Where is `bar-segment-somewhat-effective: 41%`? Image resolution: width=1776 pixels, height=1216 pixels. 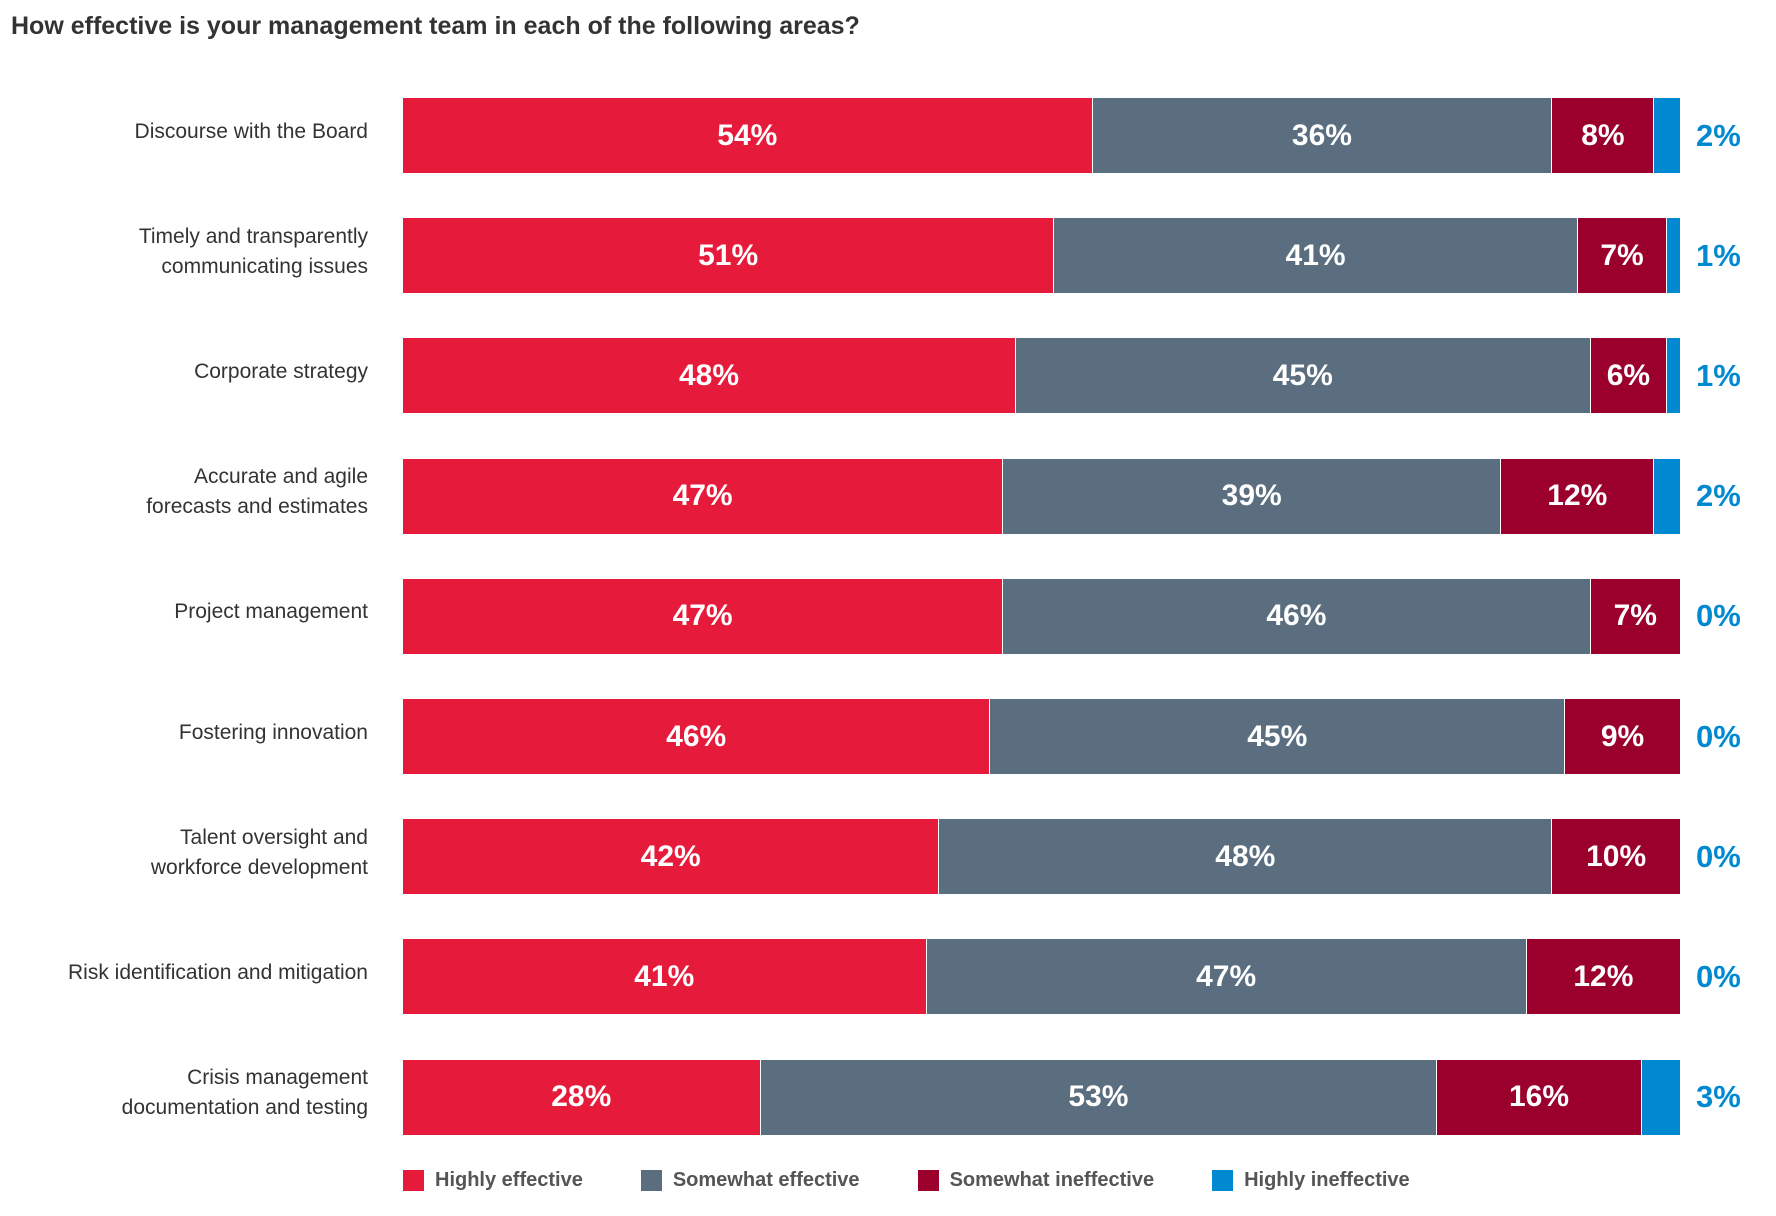 bar-segment-somewhat-effective: 41% is located at coordinates (1316, 256).